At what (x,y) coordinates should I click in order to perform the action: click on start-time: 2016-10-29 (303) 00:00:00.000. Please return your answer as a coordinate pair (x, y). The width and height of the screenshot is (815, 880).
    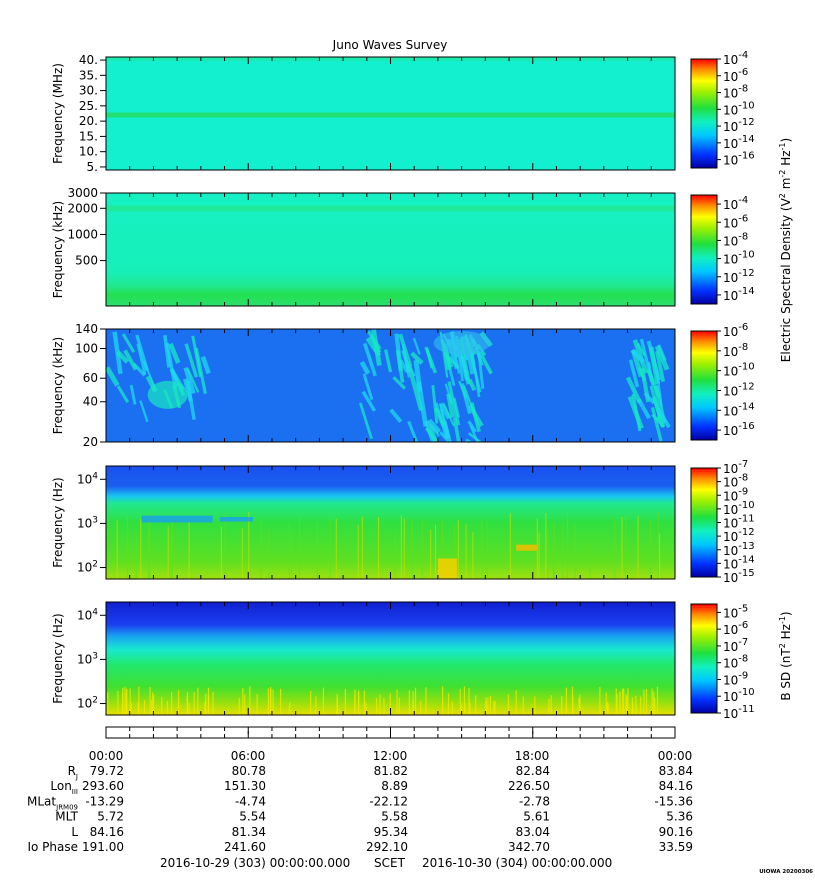
    Looking at the image, I should click on (255, 863).